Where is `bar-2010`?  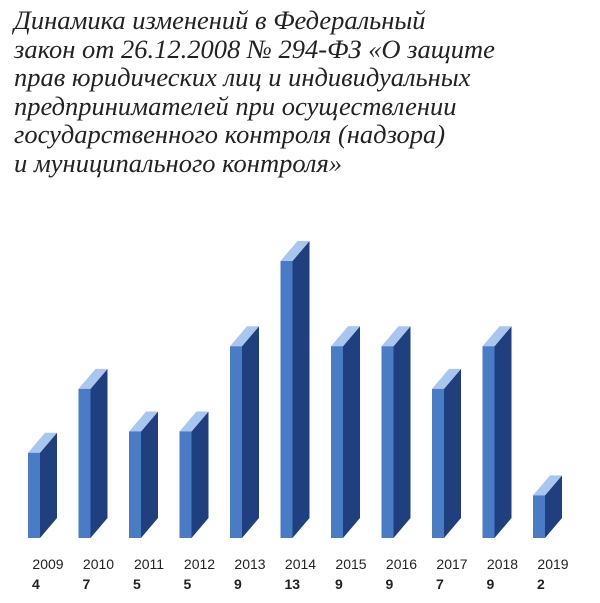 bar-2010 is located at coordinates (93, 453).